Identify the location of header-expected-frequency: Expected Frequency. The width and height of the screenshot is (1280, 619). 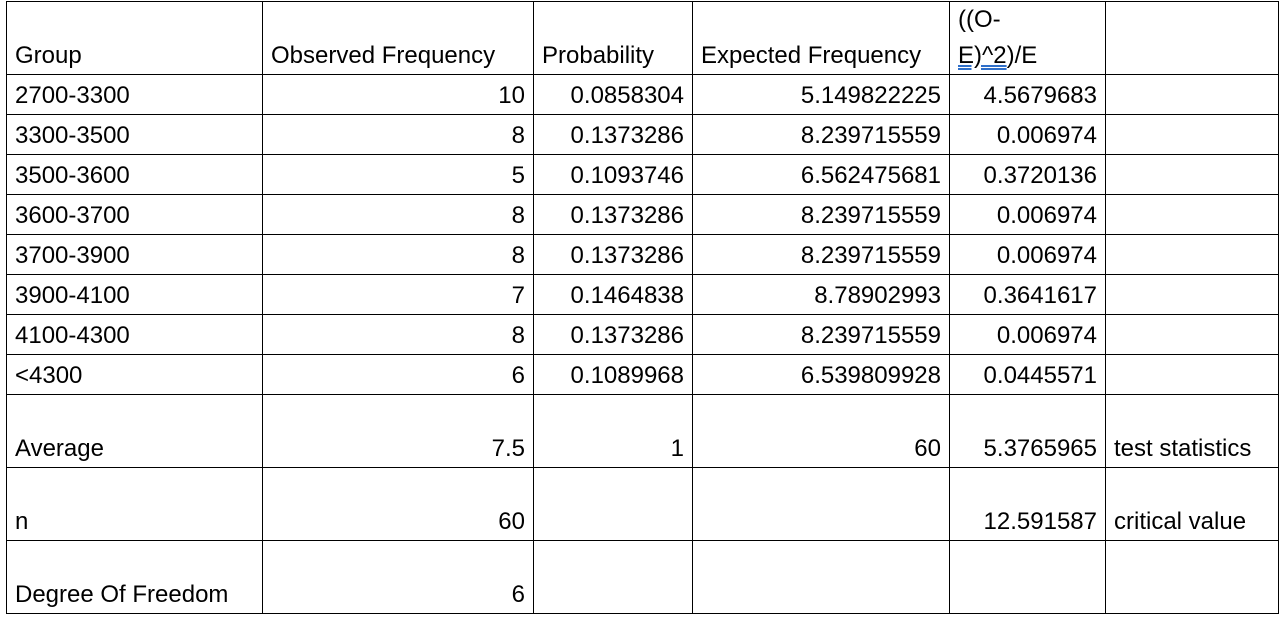
(821, 38).